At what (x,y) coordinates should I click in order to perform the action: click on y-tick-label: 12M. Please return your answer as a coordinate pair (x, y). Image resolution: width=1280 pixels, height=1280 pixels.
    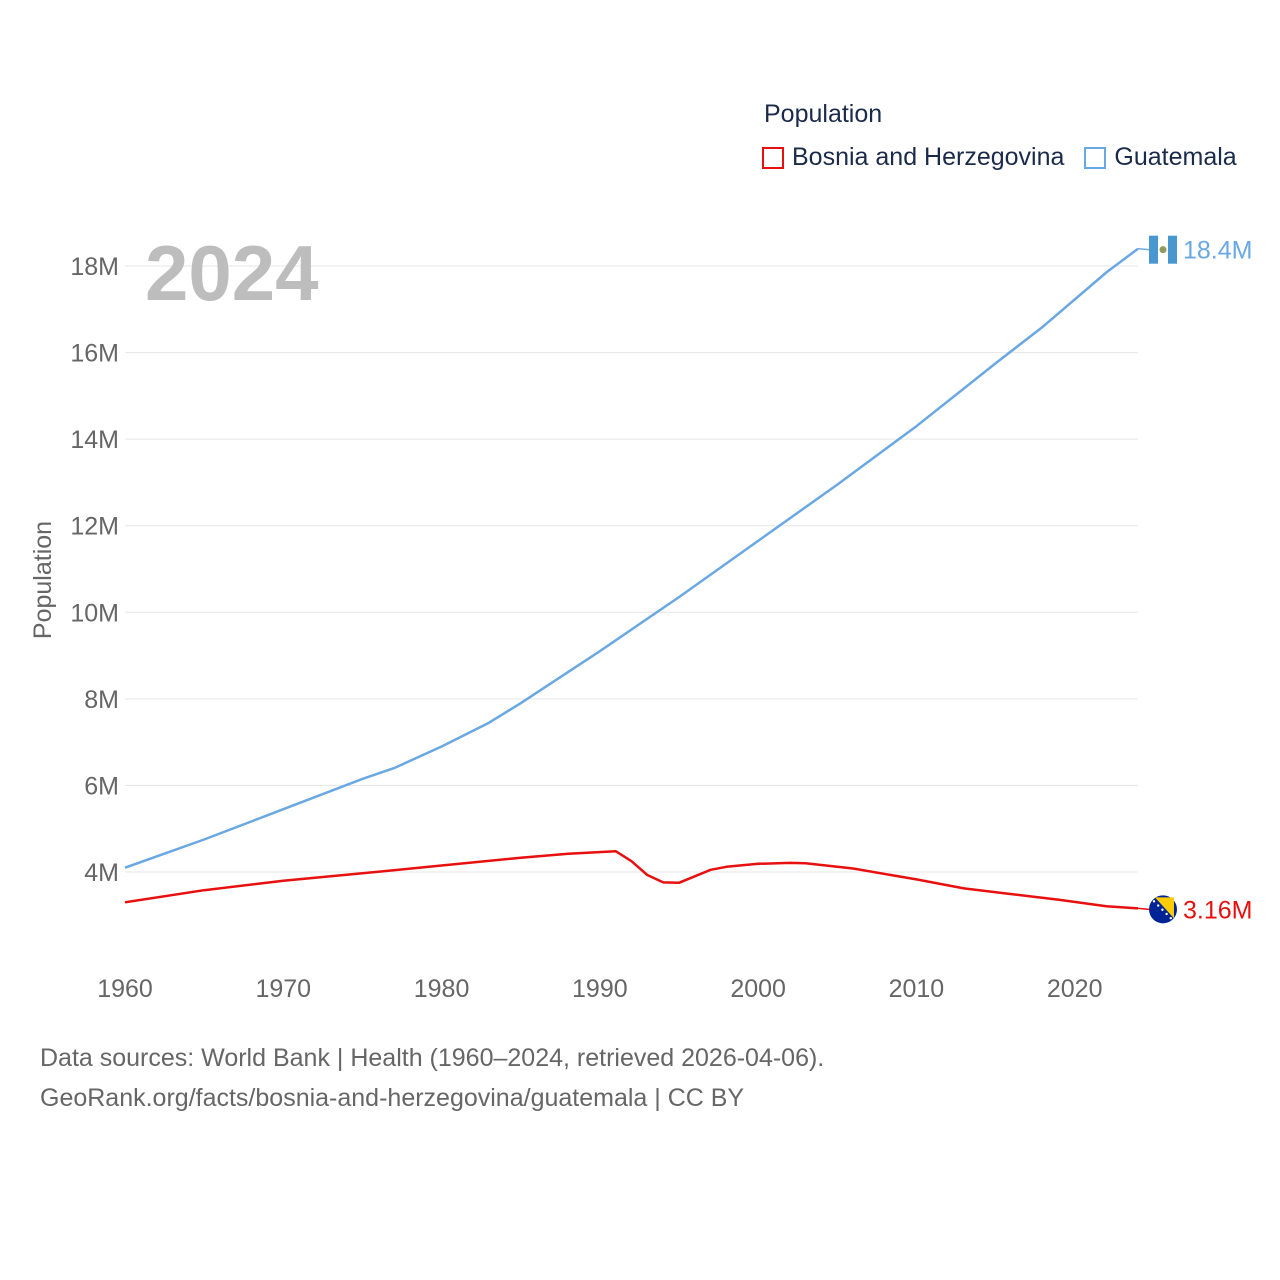
    Looking at the image, I should click on (94, 527).